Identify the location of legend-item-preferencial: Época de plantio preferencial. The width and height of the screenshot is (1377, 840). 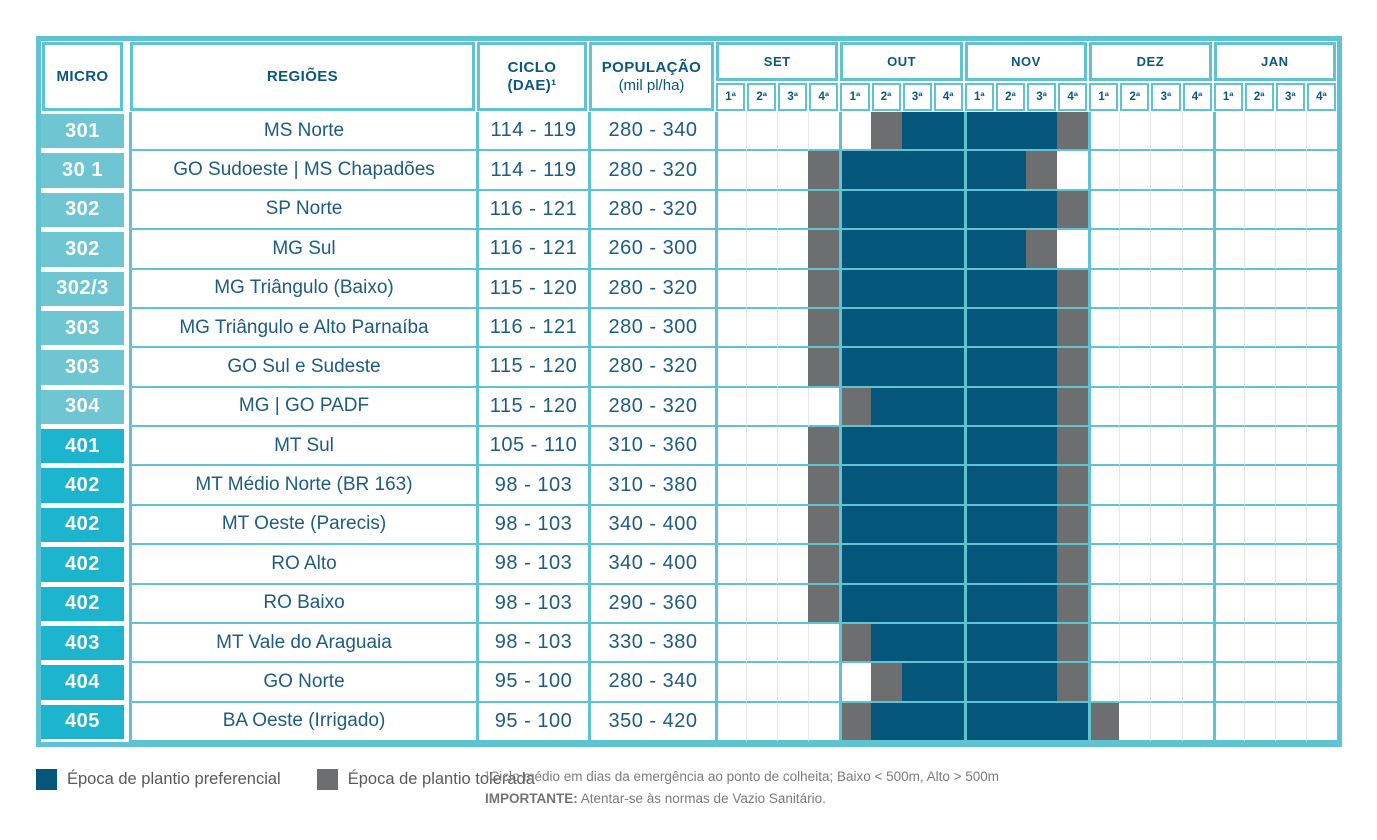
(158, 779).